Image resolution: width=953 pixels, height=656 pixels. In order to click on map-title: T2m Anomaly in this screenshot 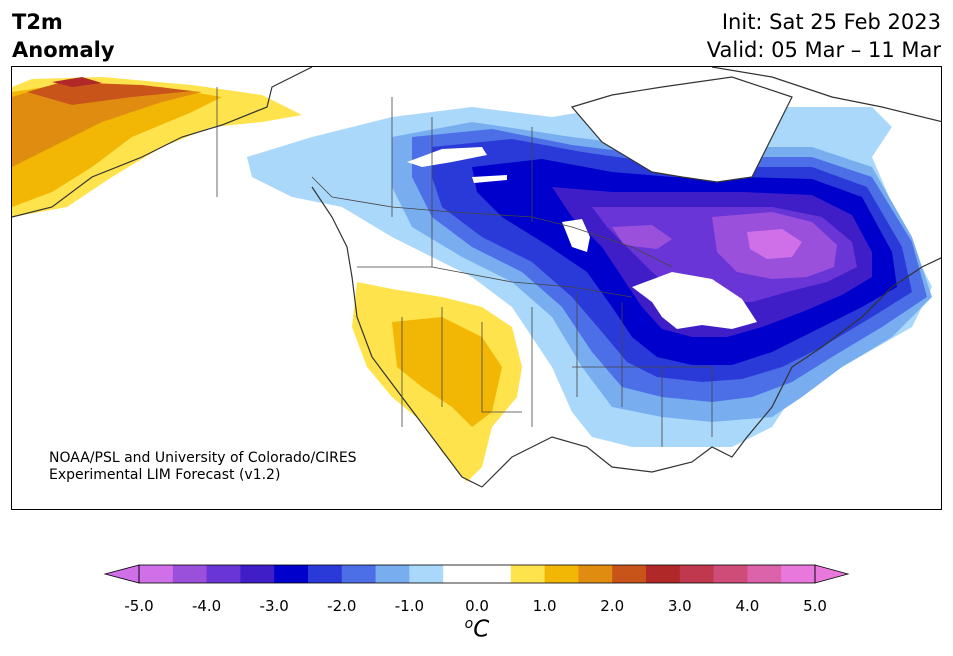, I will do `click(63, 36)`.